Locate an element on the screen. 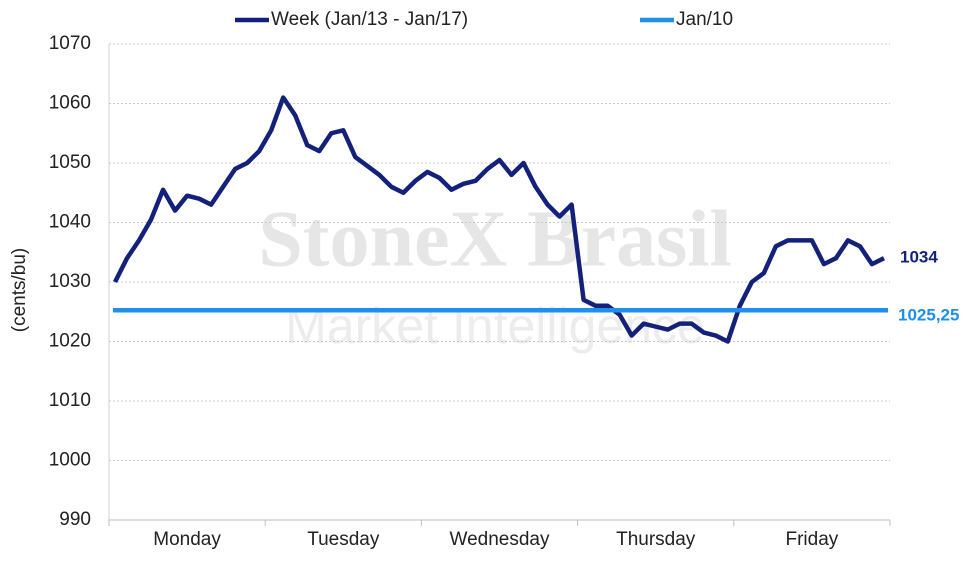 This screenshot has width=975, height=565. end-label: 1025,25 is located at coordinates (928, 315).